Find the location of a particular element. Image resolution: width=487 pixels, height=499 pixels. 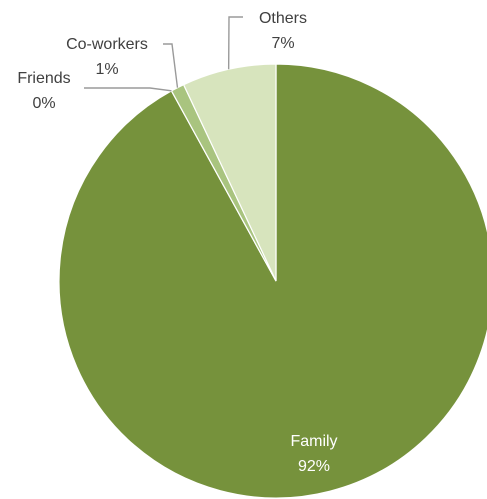

label-others-name: Others is located at coordinates (283, 18).